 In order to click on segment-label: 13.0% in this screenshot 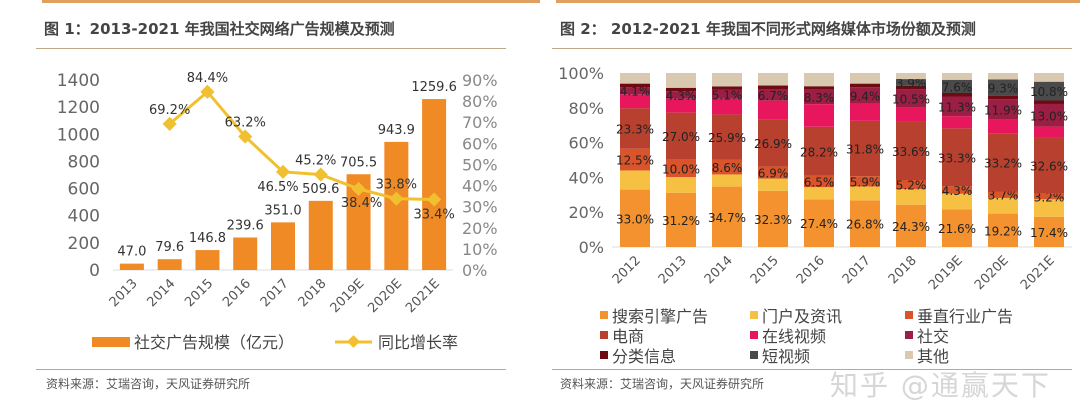, I will do `click(1049, 116)`.